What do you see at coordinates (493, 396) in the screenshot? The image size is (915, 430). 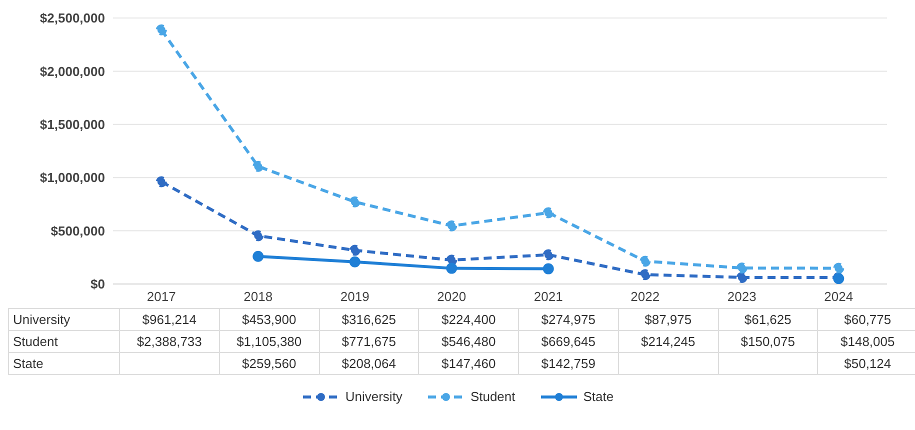 I see `legend-label: Student` at bounding box center [493, 396].